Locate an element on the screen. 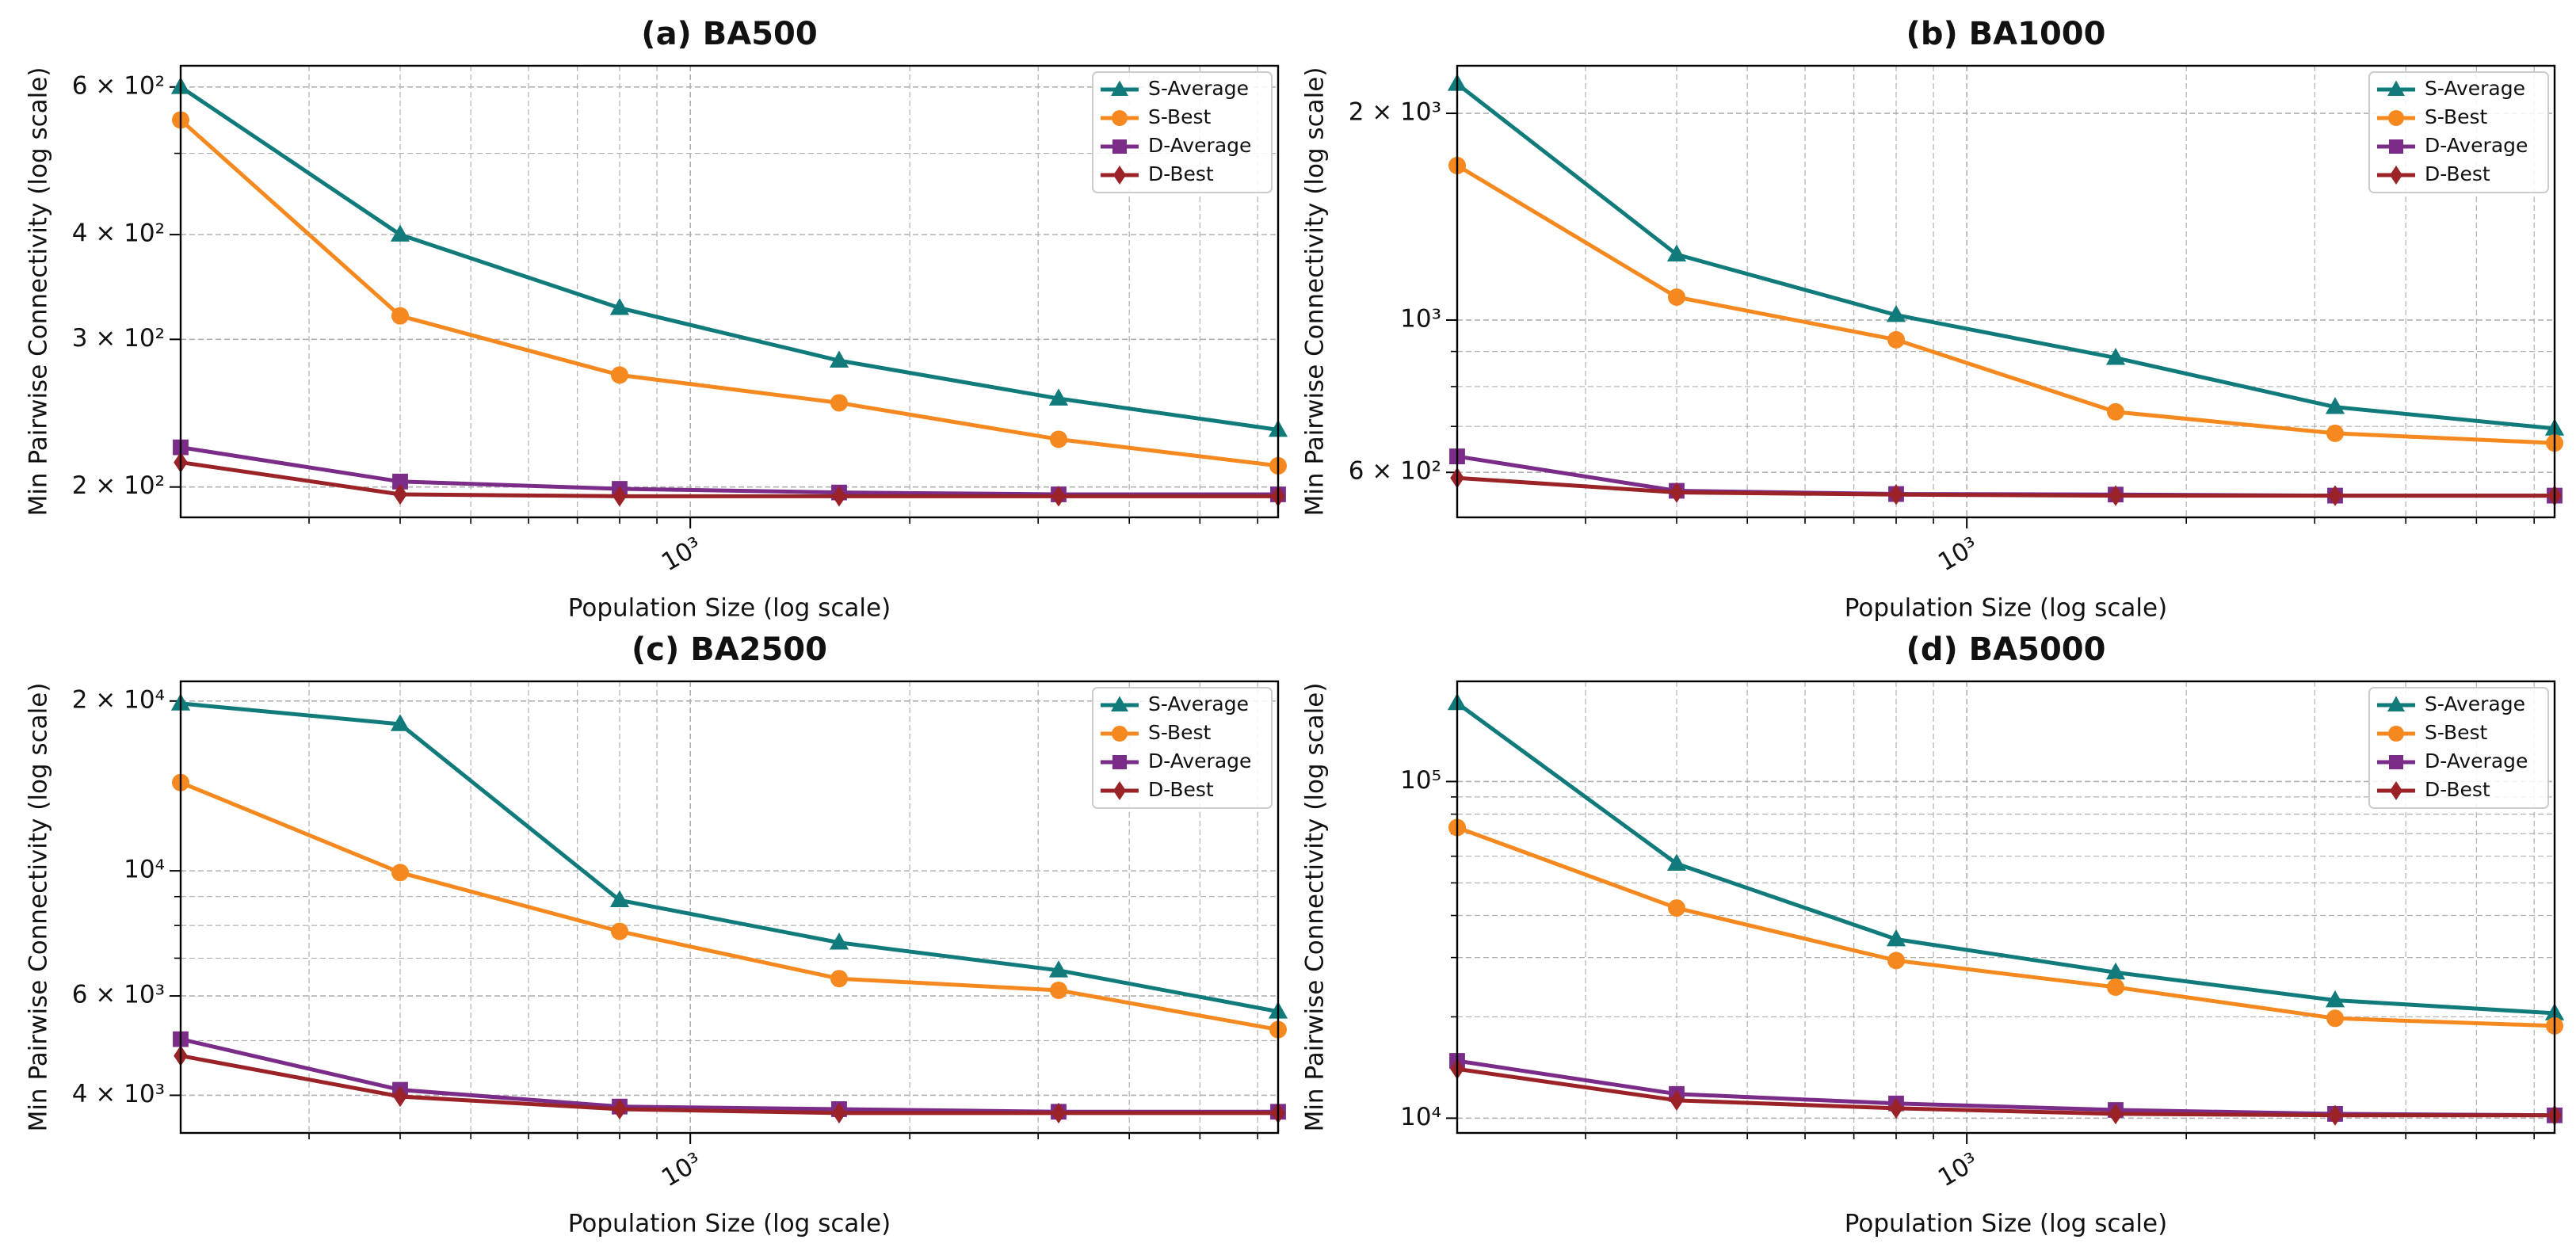  y-tick-label: 6 × 10³ is located at coordinates (118, 995).